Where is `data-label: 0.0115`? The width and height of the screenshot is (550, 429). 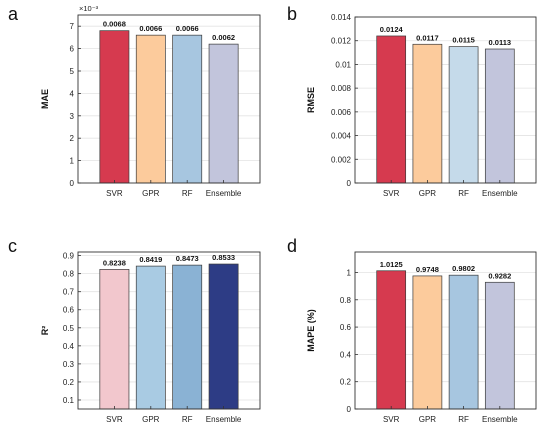
data-label: 0.0115 is located at coordinates (463, 40).